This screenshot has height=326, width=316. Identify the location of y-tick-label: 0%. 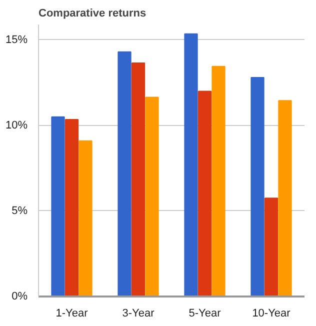
(20, 296).